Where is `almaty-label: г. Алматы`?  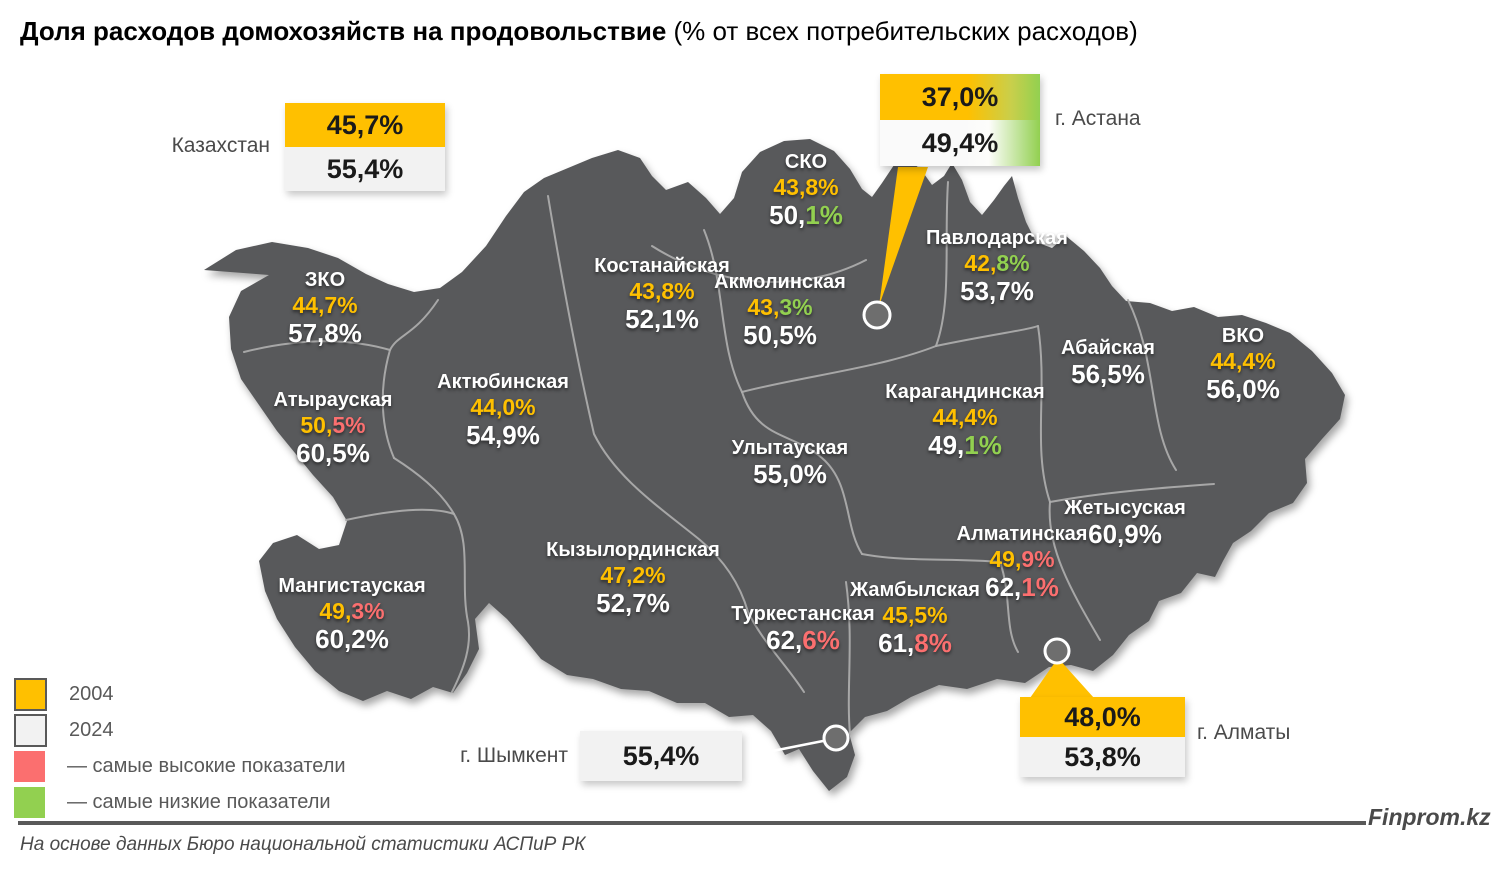 almaty-label: г. Алматы is located at coordinates (1244, 732).